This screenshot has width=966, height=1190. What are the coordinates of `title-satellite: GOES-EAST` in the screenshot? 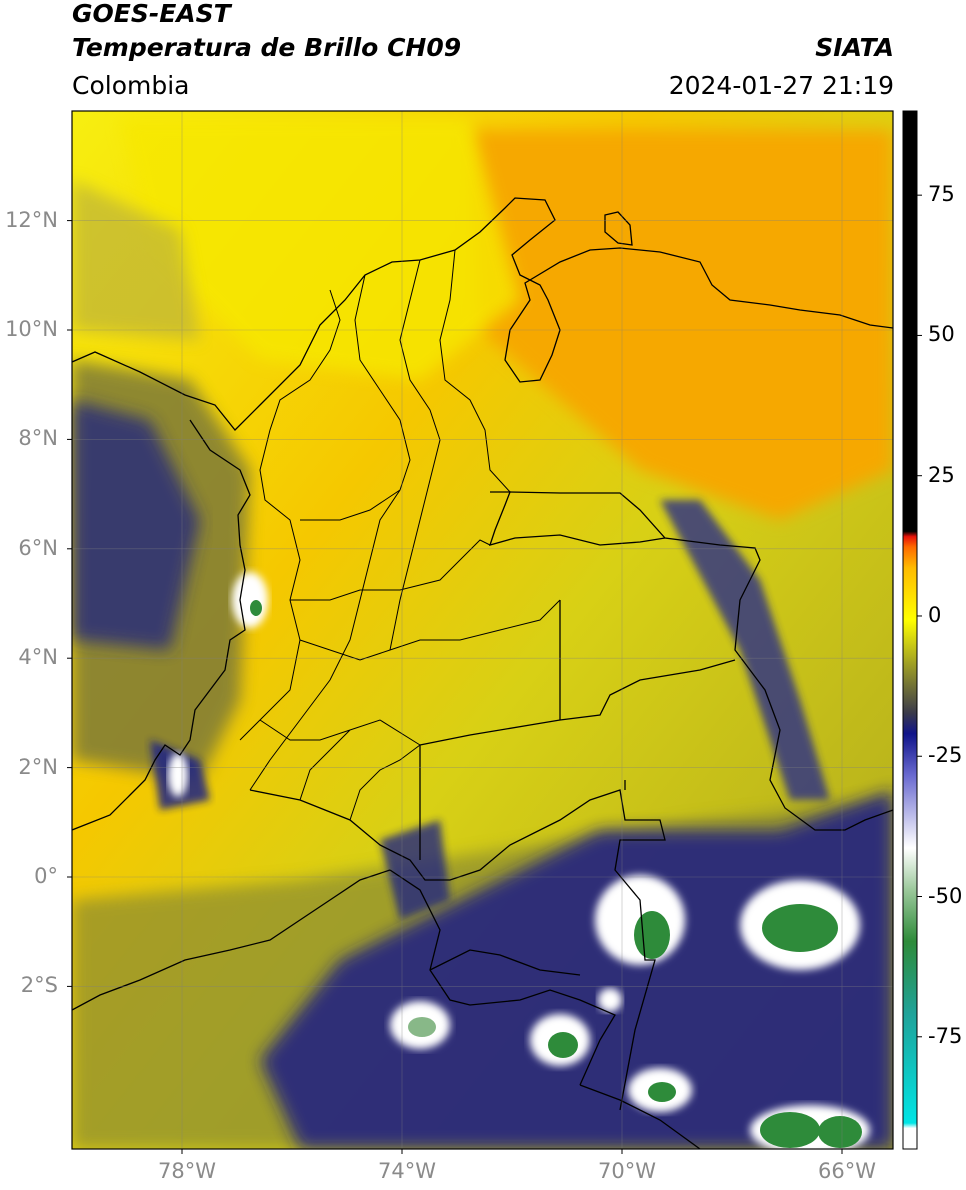 It's located at (151, 14).